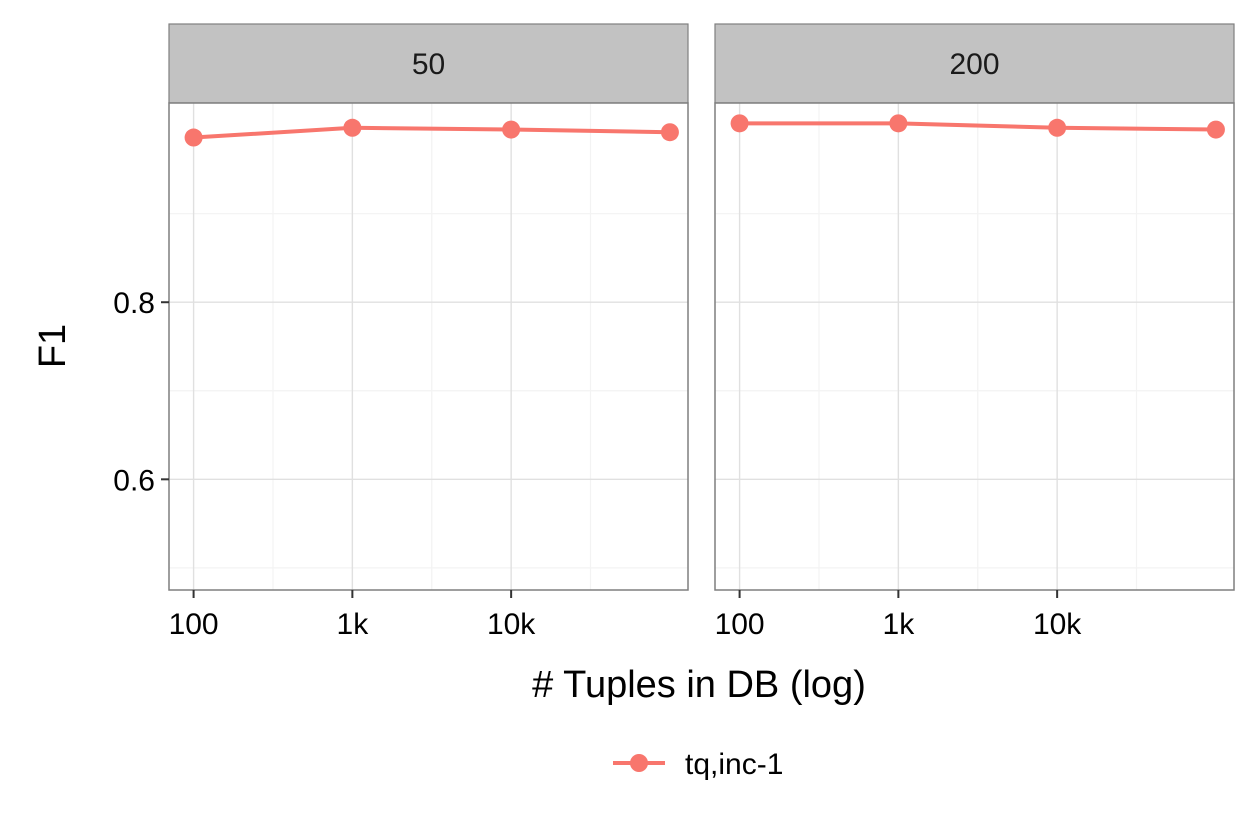 The image size is (1259, 840). I want to click on facet-strip-label: 50, so click(428, 64).